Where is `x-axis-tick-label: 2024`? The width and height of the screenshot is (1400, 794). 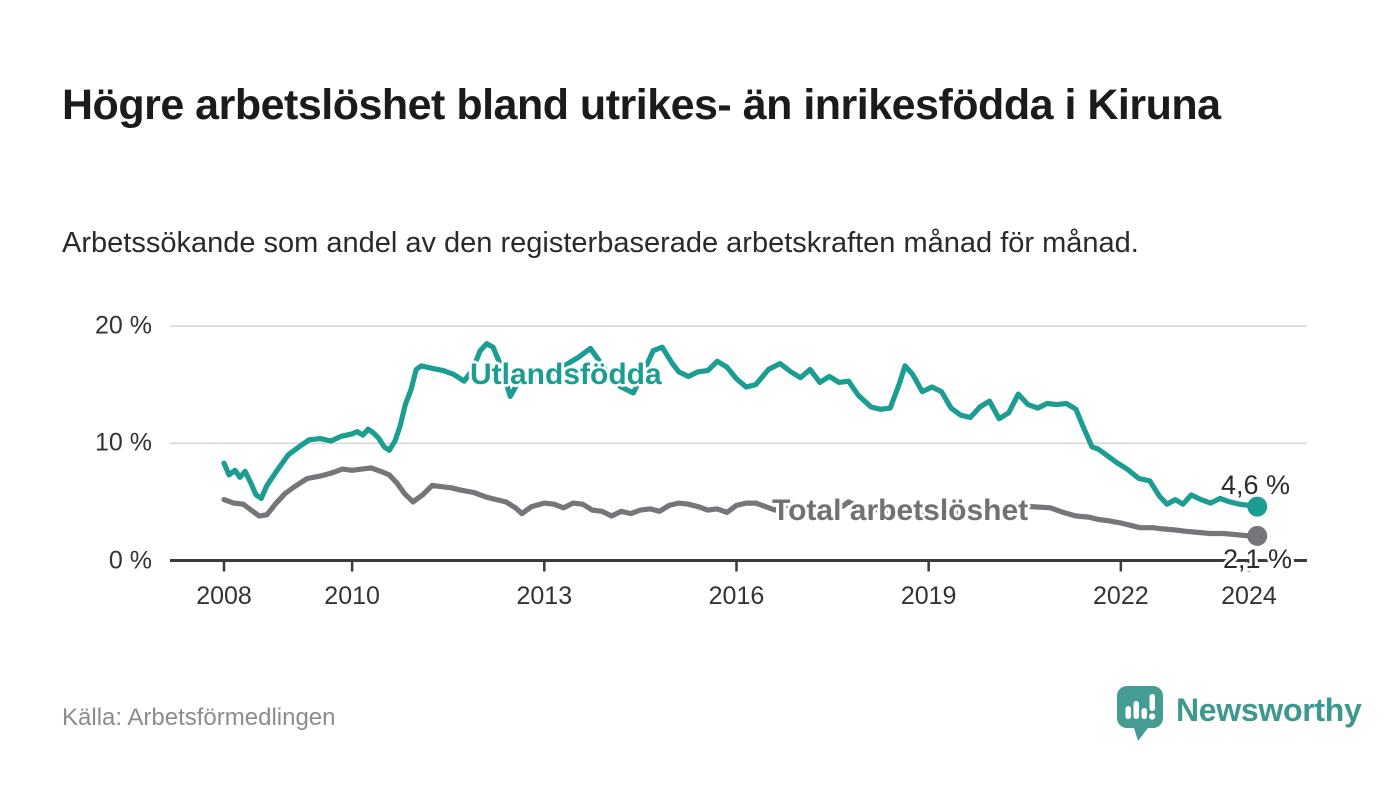 x-axis-tick-label: 2024 is located at coordinates (1249, 596).